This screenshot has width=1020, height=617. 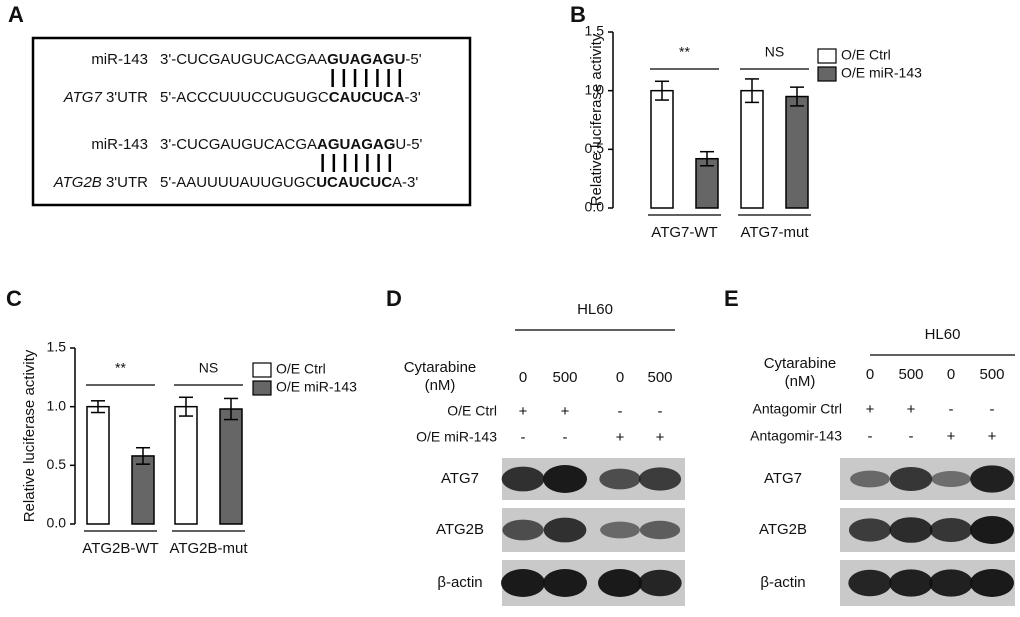 What do you see at coordinates (354, 182) in the screenshot?
I see `text-part: UCAUCUC` at bounding box center [354, 182].